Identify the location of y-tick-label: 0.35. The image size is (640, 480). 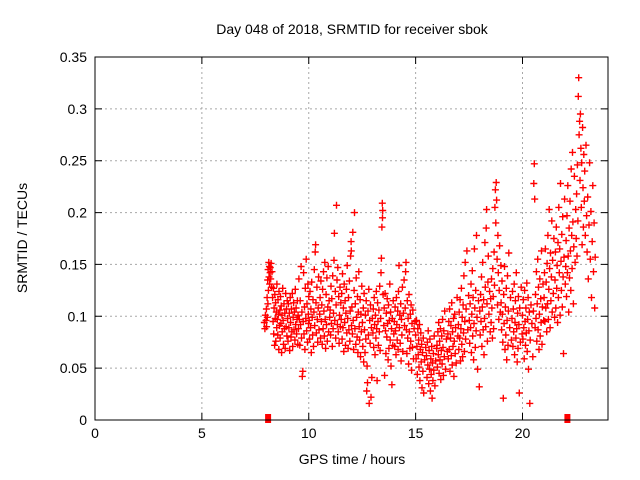
(73, 57).